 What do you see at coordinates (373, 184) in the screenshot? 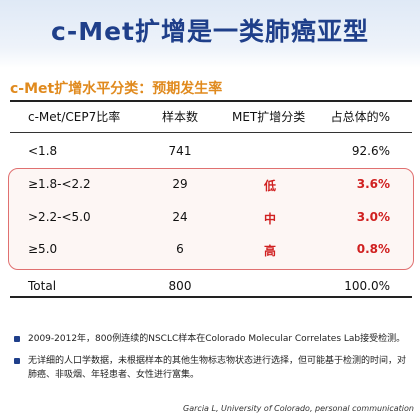
I see `row-percent: 3.6%` at bounding box center [373, 184].